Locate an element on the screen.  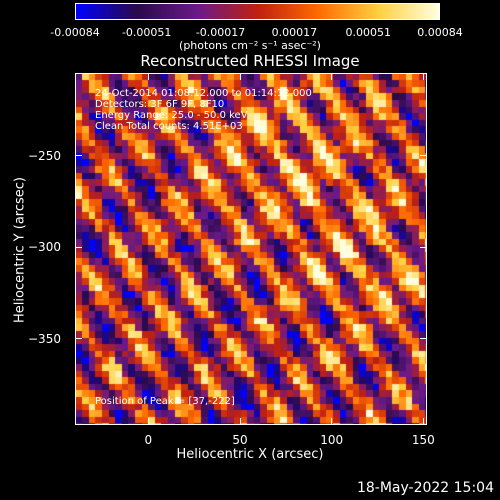
x-tick-label: 150 is located at coordinates (423, 440).